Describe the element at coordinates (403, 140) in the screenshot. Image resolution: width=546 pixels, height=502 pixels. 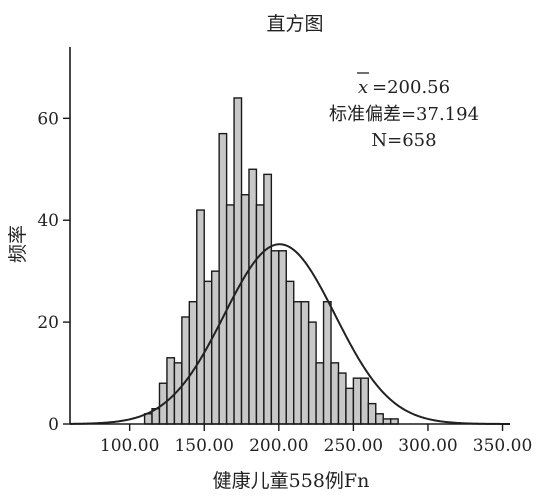
I see `n-label: N=658` at that location.